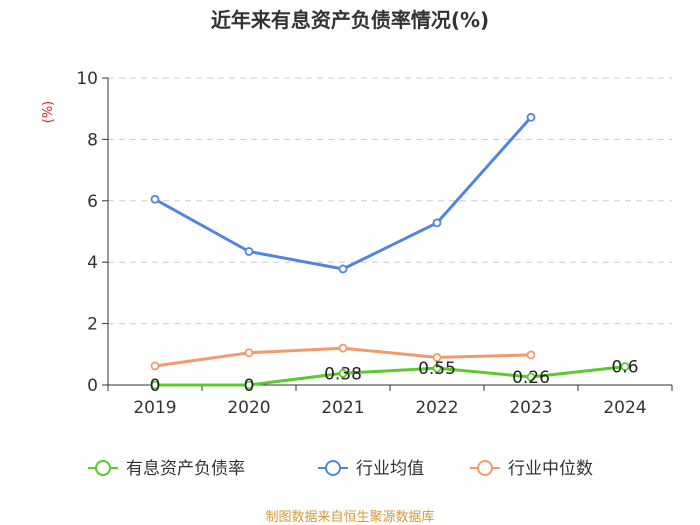 Image resolution: width=700 pixels, height=525 pixels. Describe the element at coordinates (350, 20) in the screenshot. I see `chart-title: 近年来有息资产负债率情况(%)` at that location.